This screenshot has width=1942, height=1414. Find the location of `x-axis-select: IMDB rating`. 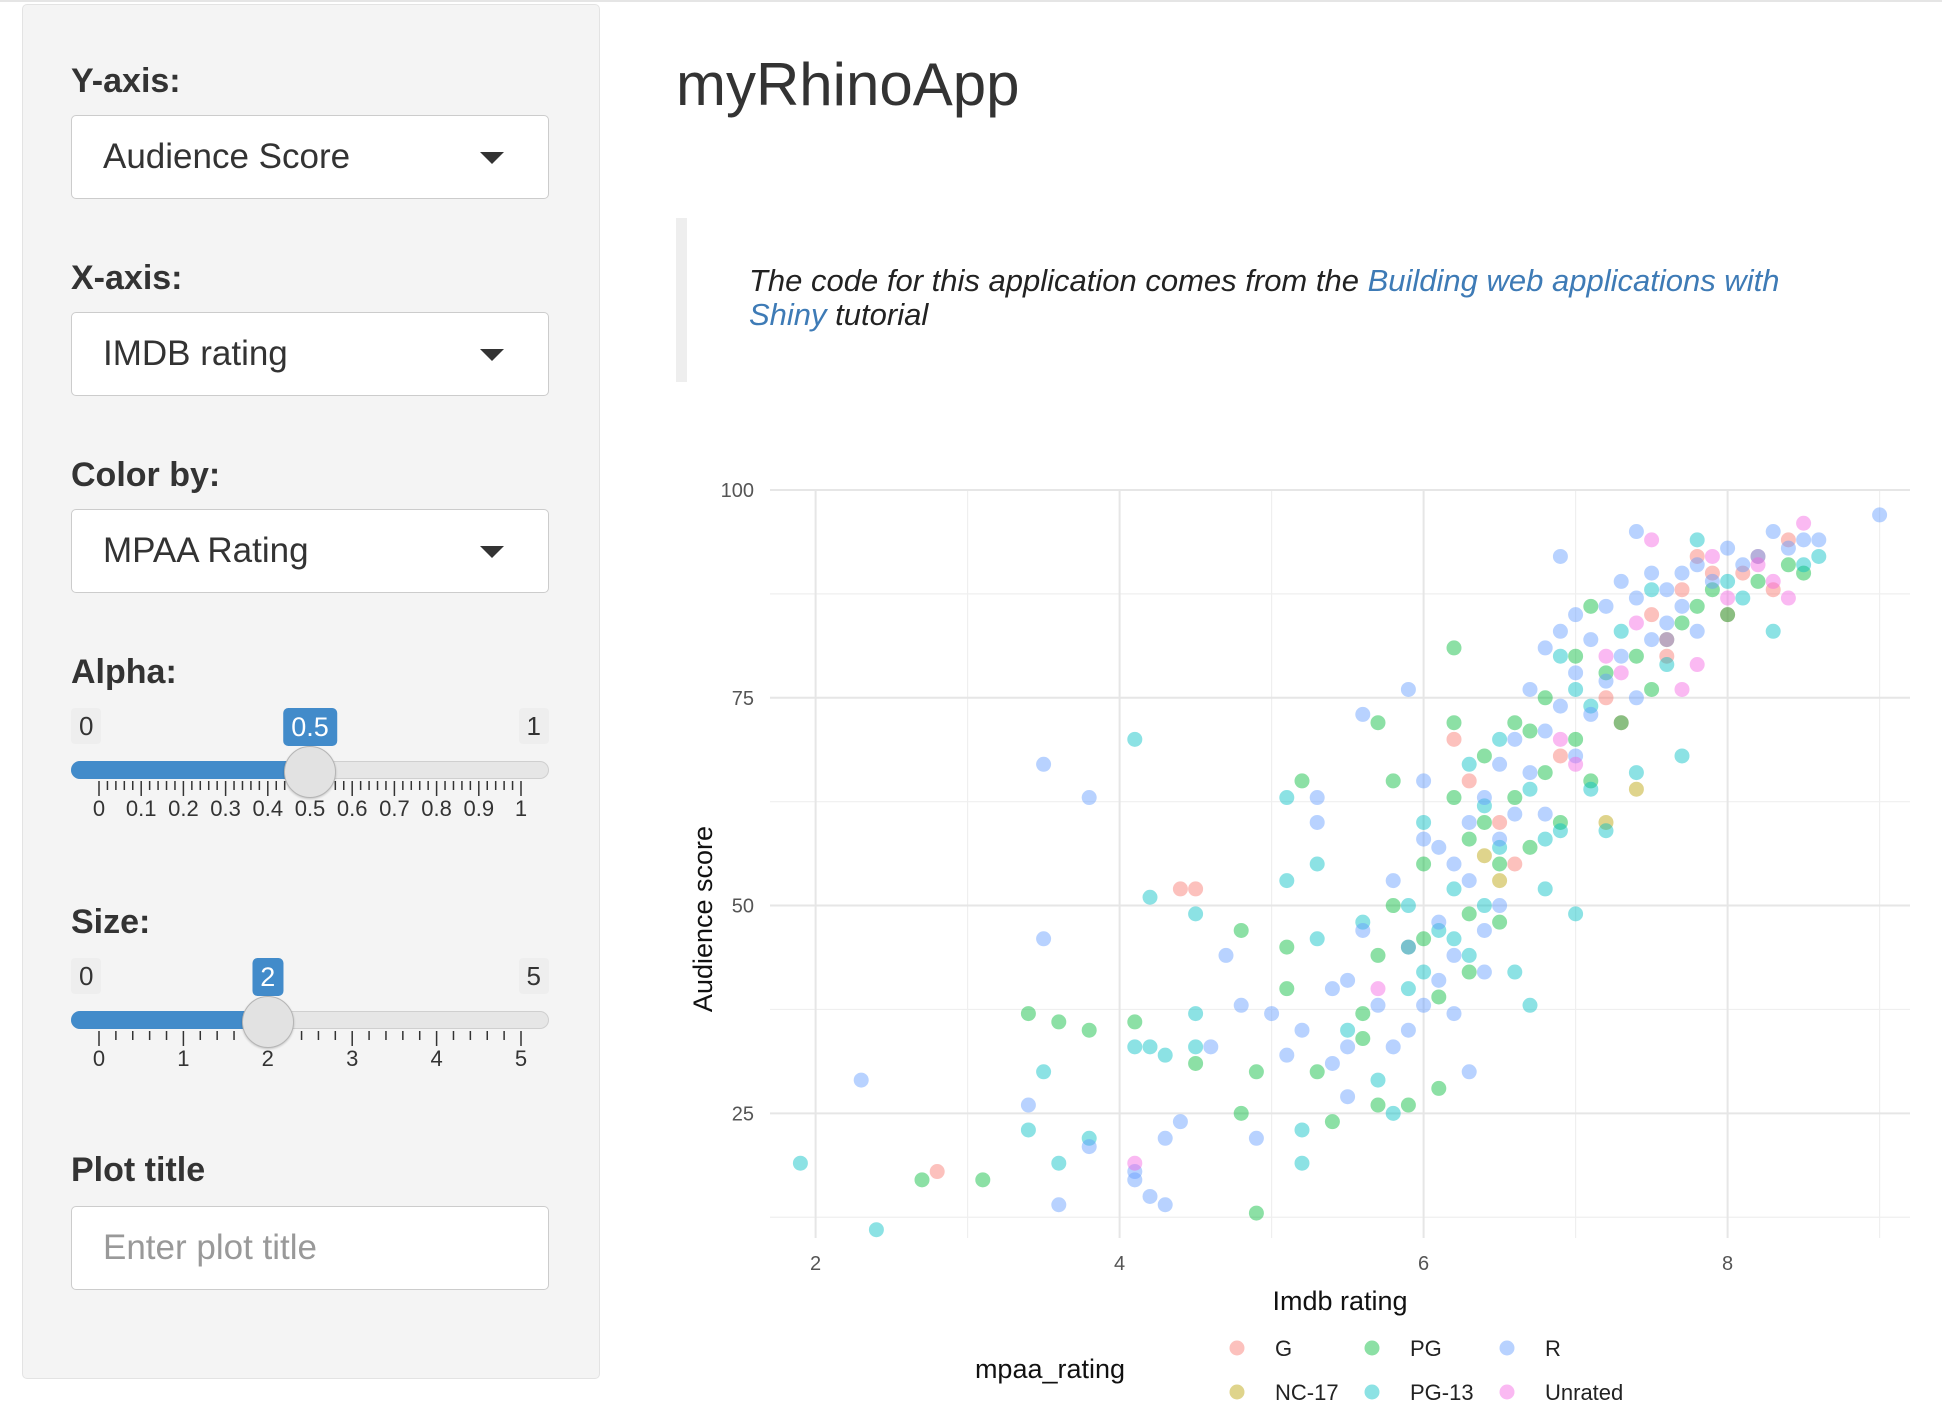

x-axis-select: IMDB rating is located at coordinates (310, 354).